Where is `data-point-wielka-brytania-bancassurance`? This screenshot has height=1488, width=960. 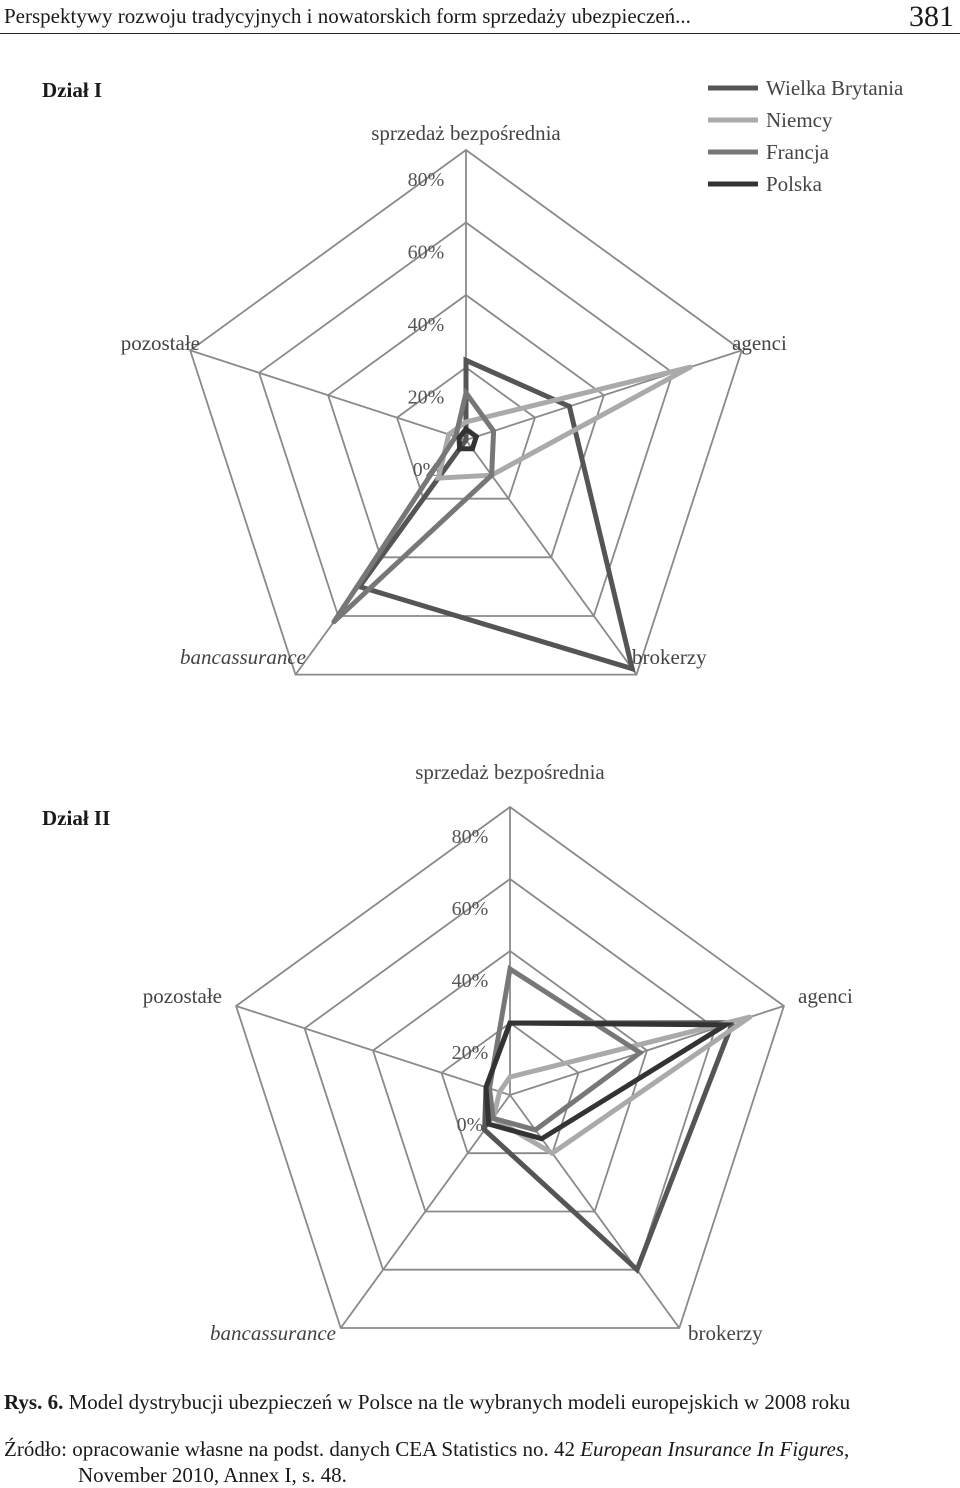
data-point-wielka-brytania-bancassurance is located at coordinates (485, 1130).